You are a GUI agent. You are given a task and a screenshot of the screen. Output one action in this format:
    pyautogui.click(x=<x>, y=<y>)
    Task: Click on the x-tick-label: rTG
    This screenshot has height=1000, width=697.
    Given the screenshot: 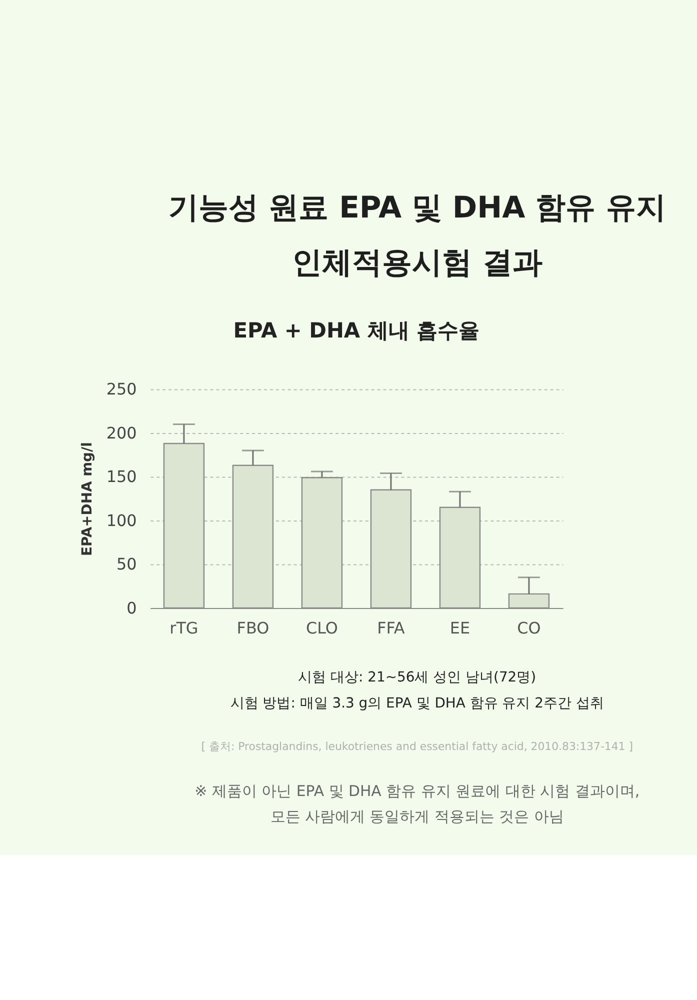 What is the action you would take?
    pyautogui.click(x=184, y=628)
    